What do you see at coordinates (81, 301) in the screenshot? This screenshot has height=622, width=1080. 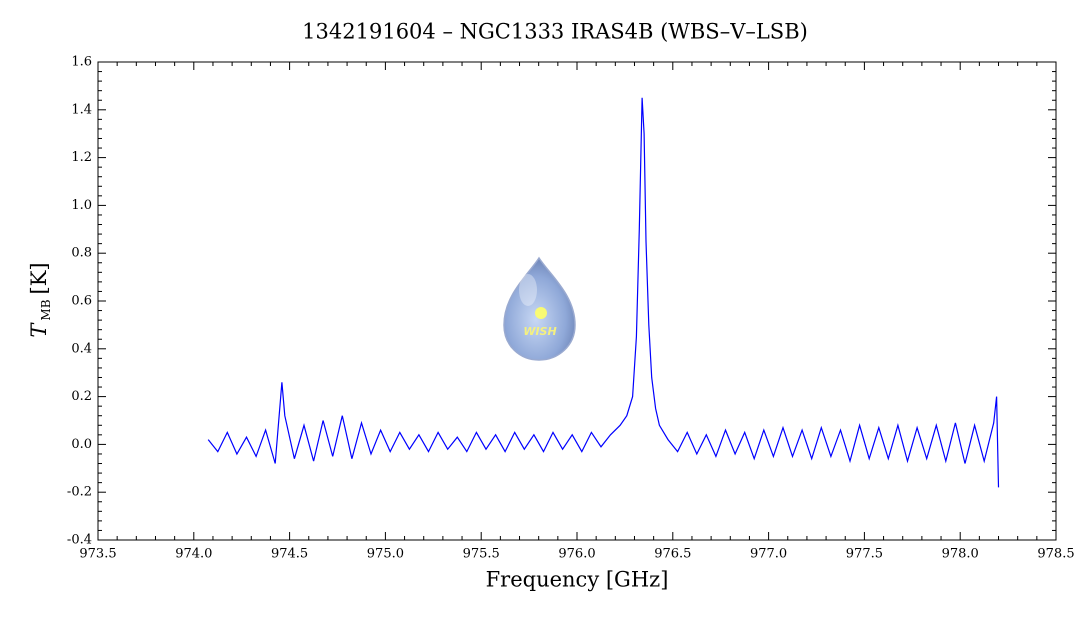 I see `y-tick-label: 0.6` at bounding box center [81, 301].